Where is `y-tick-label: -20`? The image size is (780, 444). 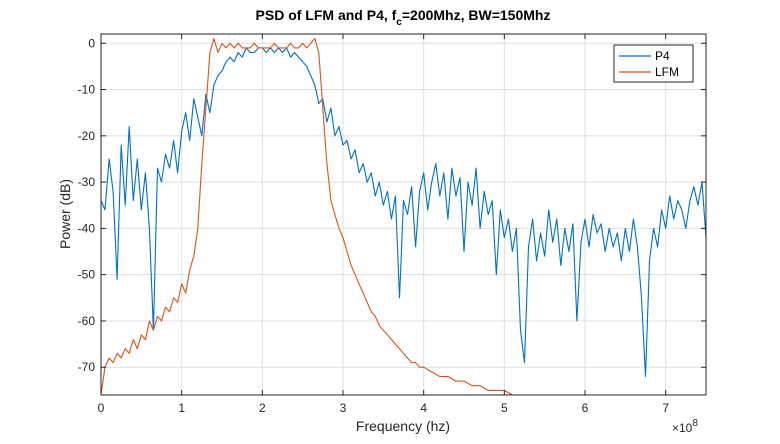 y-tick-label: -20 is located at coordinates (87, 136).